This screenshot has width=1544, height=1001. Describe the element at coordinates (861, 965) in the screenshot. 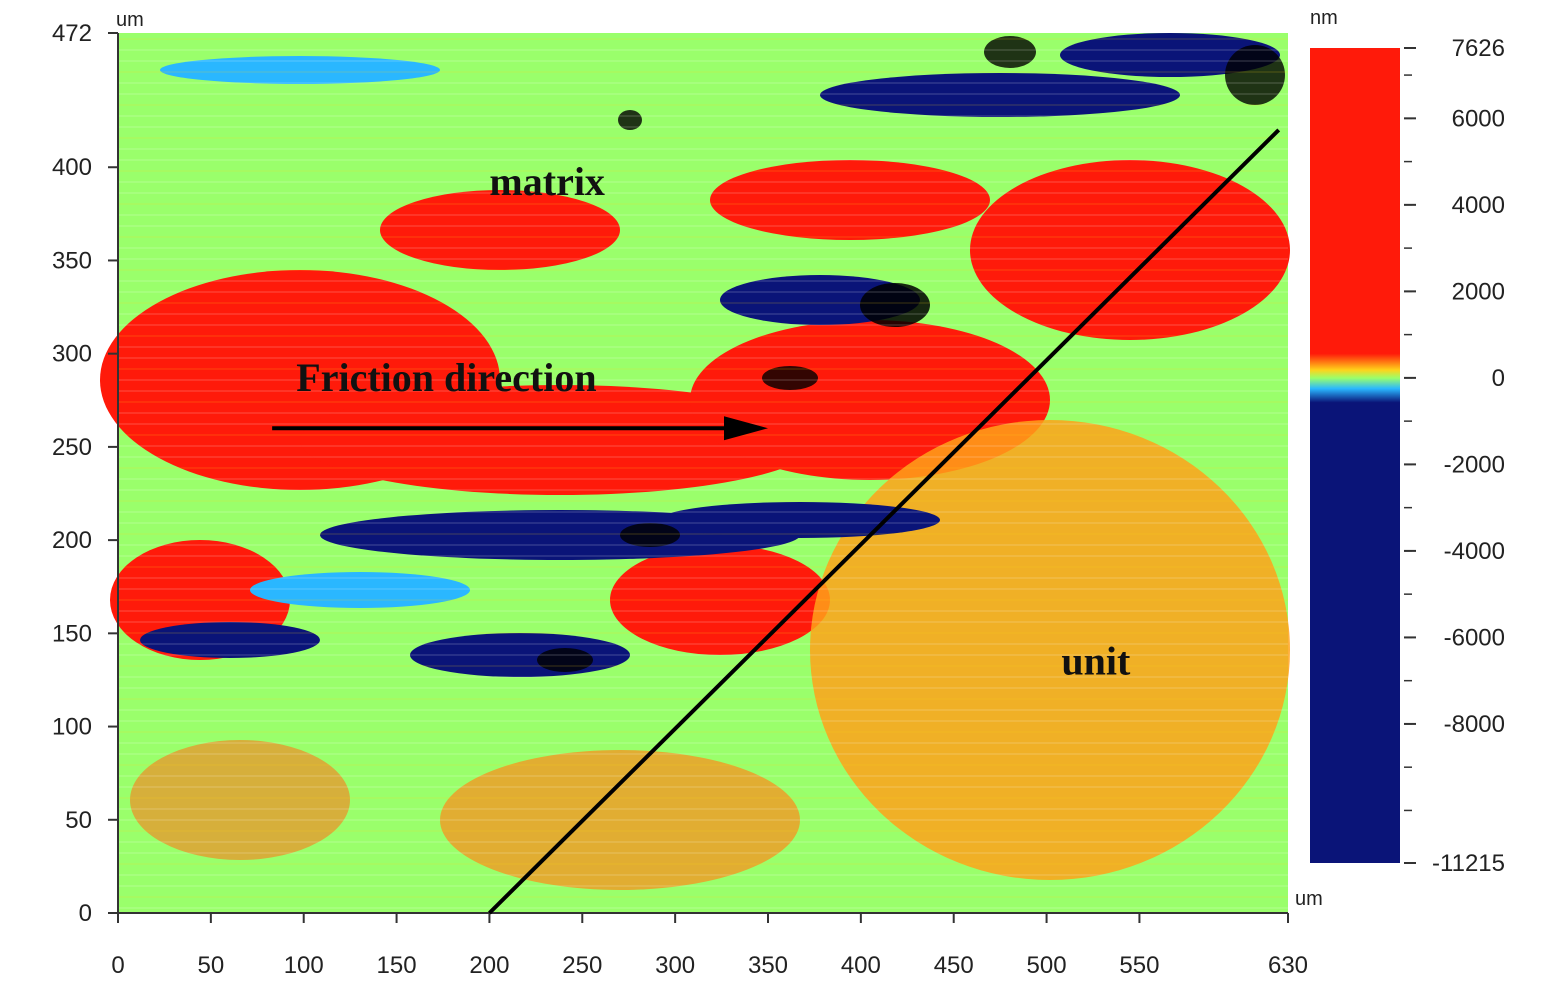

I see `x-tick-label: 400` at that location.